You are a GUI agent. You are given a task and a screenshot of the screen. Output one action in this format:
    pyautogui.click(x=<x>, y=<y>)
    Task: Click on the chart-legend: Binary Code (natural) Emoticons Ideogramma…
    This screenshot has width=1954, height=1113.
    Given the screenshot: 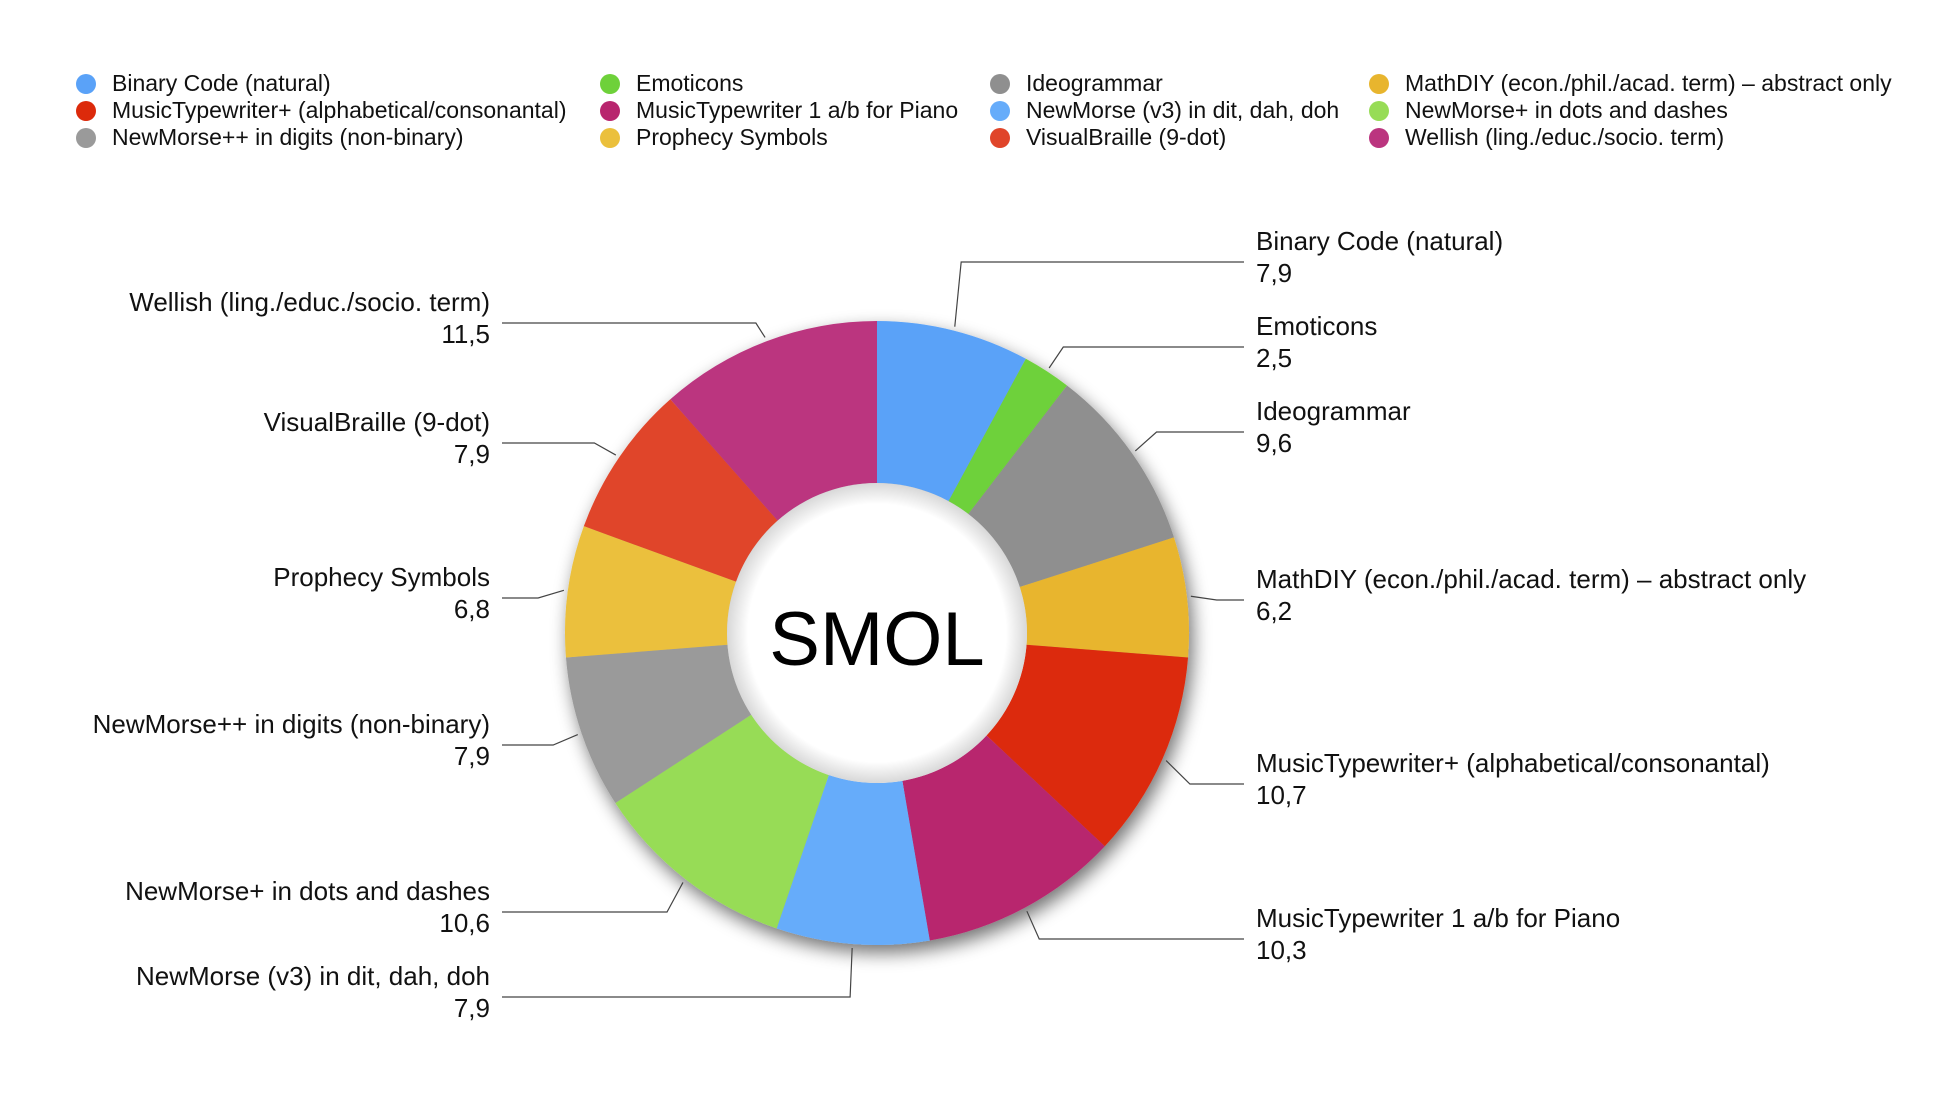 What is the action you would take?
    pyautogui.click(x=1006, y=115)
    